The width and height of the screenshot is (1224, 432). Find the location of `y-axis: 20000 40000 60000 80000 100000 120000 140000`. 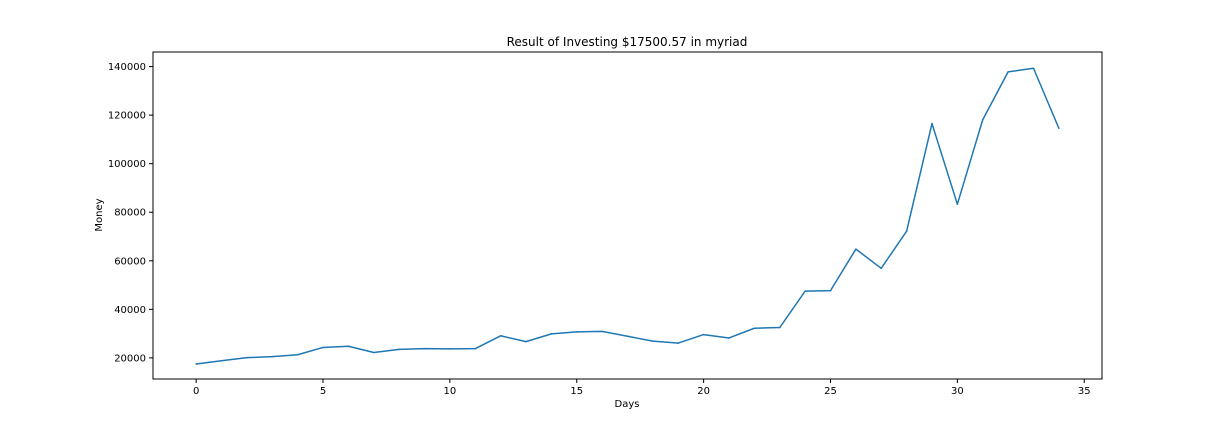

y-axis: 20000 40000 60000 80000 100000 120000 140000 is located at coordinates (130, 213).